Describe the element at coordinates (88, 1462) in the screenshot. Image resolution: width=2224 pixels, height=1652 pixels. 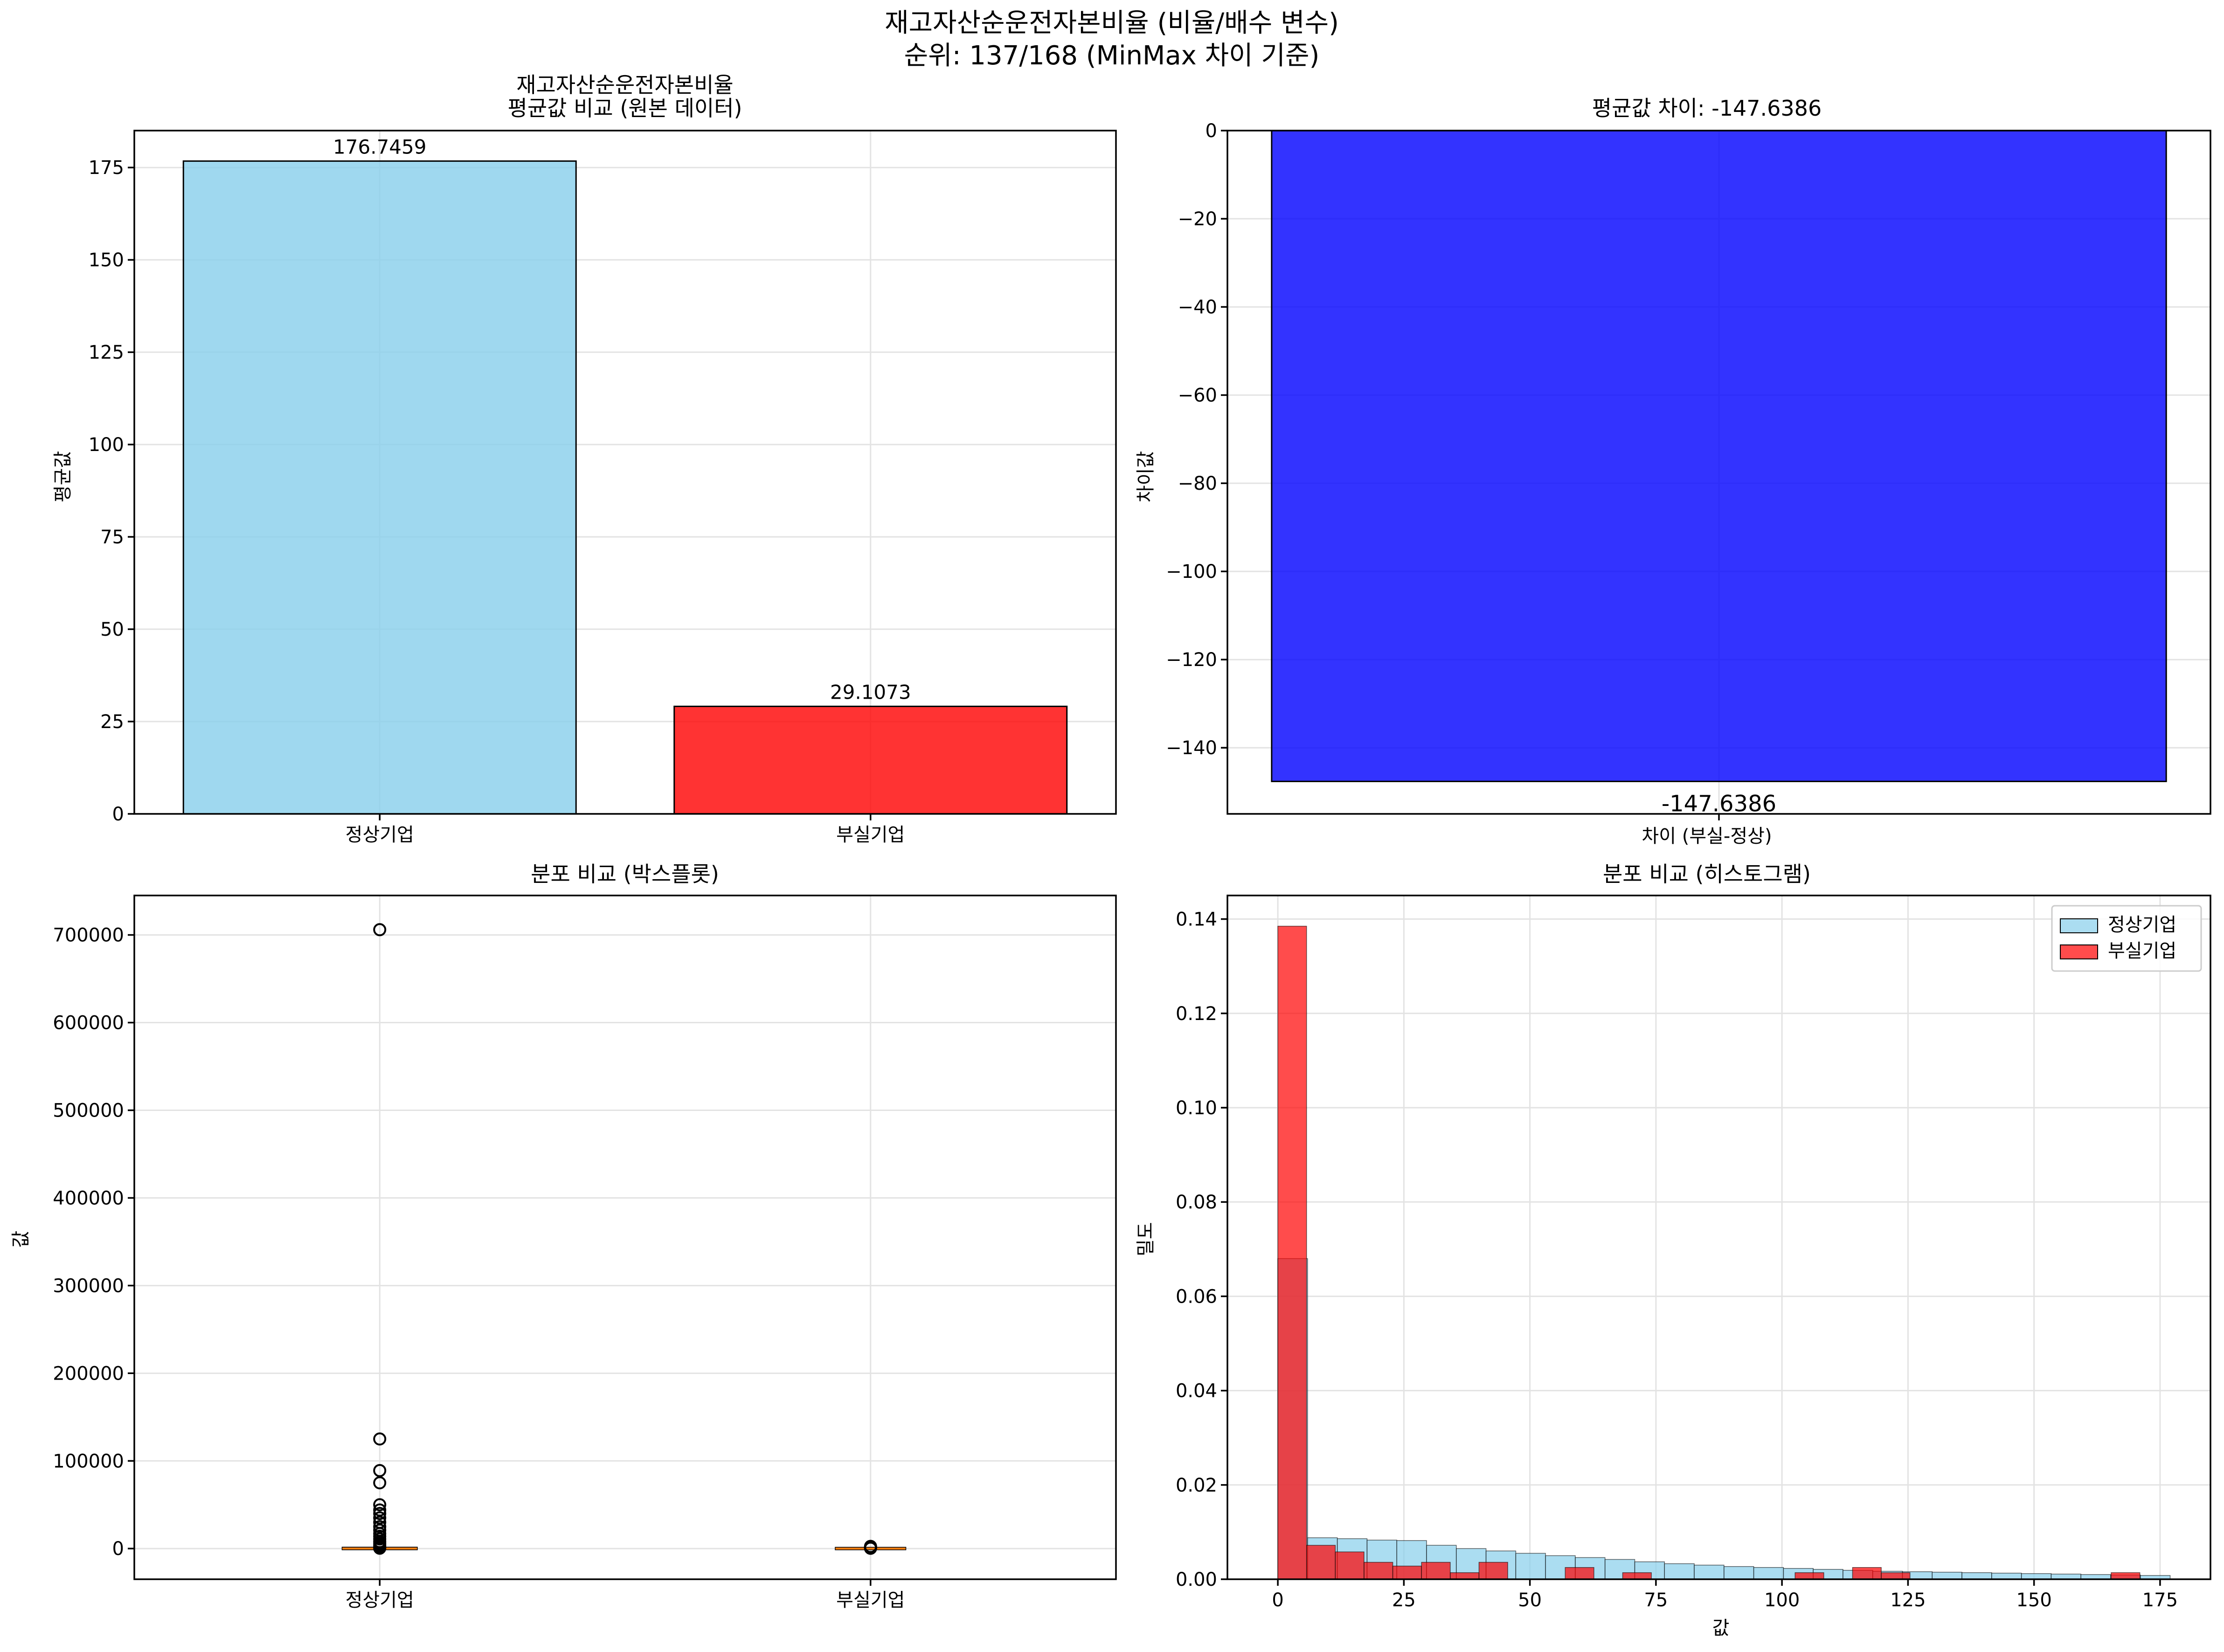
I see `box-y-tick-label: 100000` at that location.